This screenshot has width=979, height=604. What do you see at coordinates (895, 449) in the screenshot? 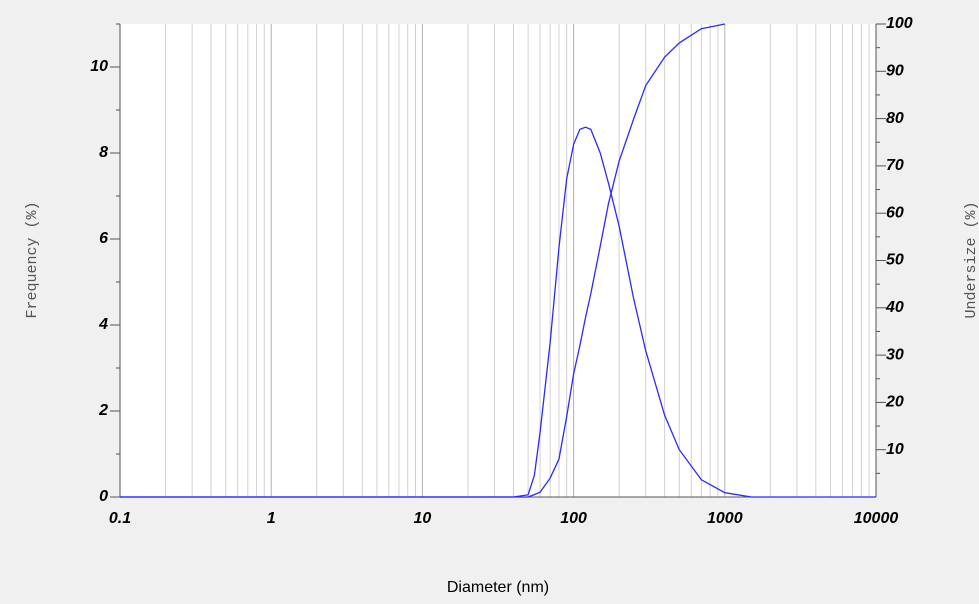
I see `y2-tick-label: 10` at bounding box center [895, 449].